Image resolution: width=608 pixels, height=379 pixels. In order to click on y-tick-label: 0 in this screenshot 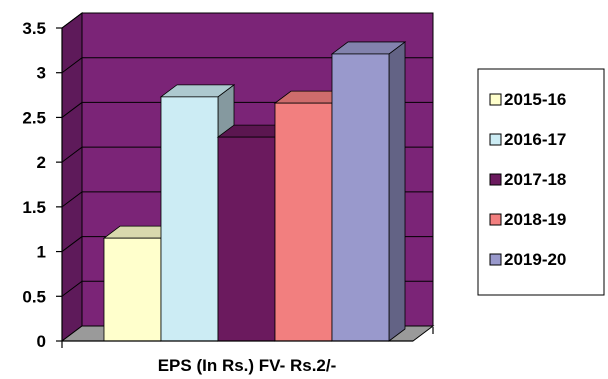, I will do `click(41, 341)`.